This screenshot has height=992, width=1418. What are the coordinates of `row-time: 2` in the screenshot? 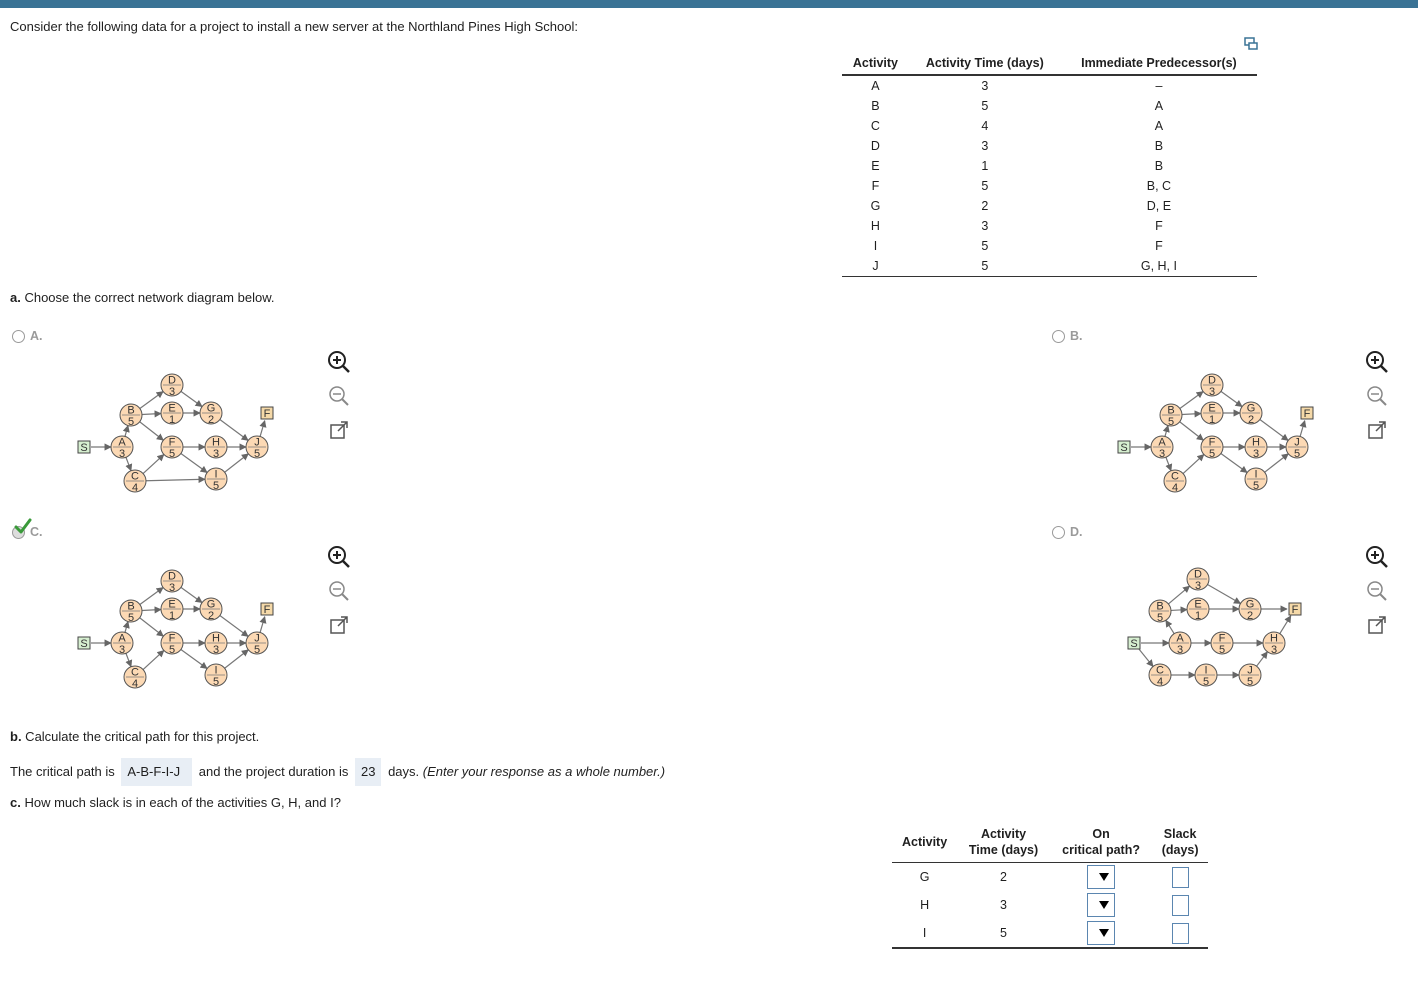 It's located at (985, 206).